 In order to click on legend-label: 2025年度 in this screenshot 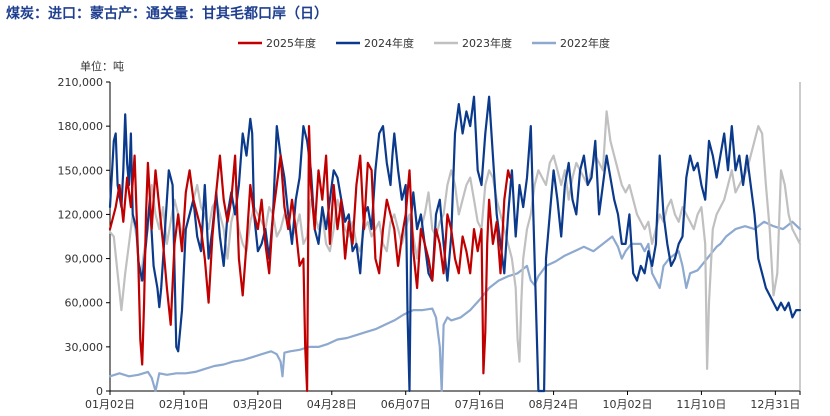, I will do `click(291, 43)`.